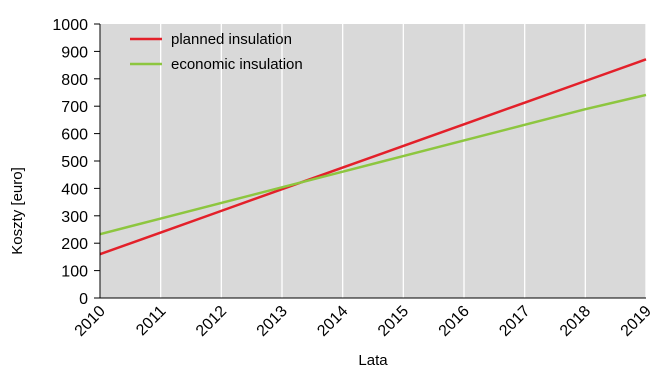 The height and width of the screenshot is (370, 651). What do you see at coordinates (151, 321) in the screenshot?
I see `x-tick-label-2011: 2011` at bounding box center [151, 321].